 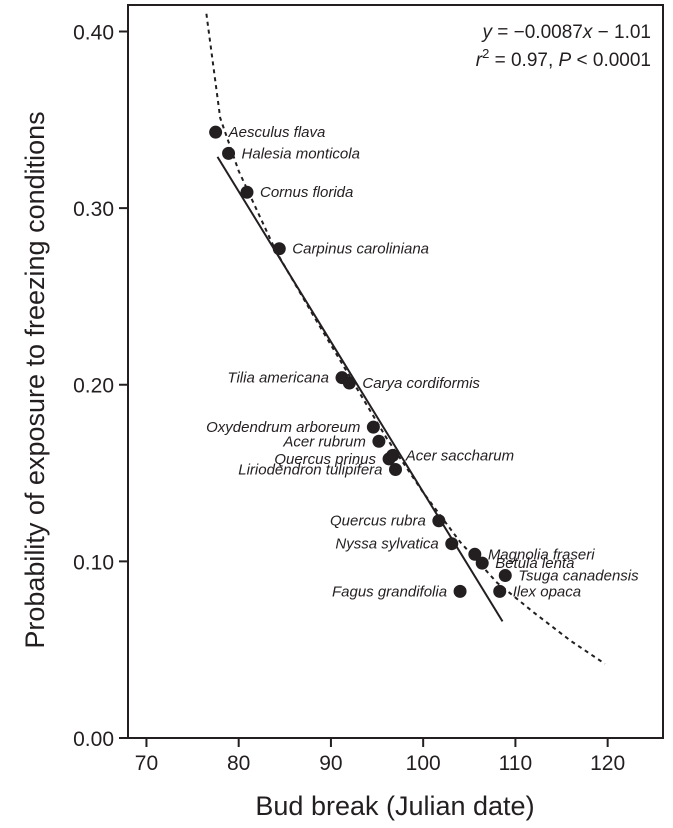 I want to click on p-symbol: P, so click(x=565, y=60).